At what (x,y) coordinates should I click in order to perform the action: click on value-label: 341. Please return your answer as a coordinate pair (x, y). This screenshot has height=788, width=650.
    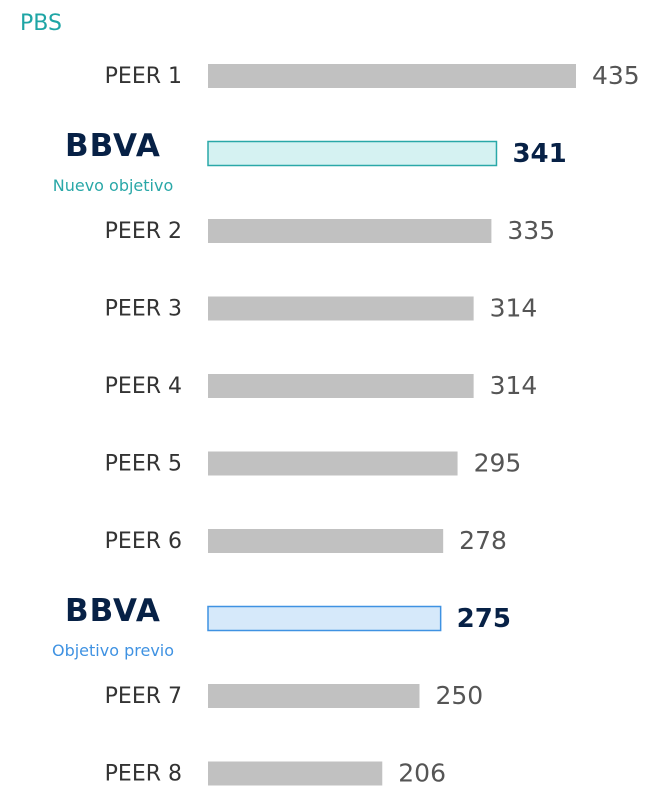
    Looking at the image, I should click on (539, 154).